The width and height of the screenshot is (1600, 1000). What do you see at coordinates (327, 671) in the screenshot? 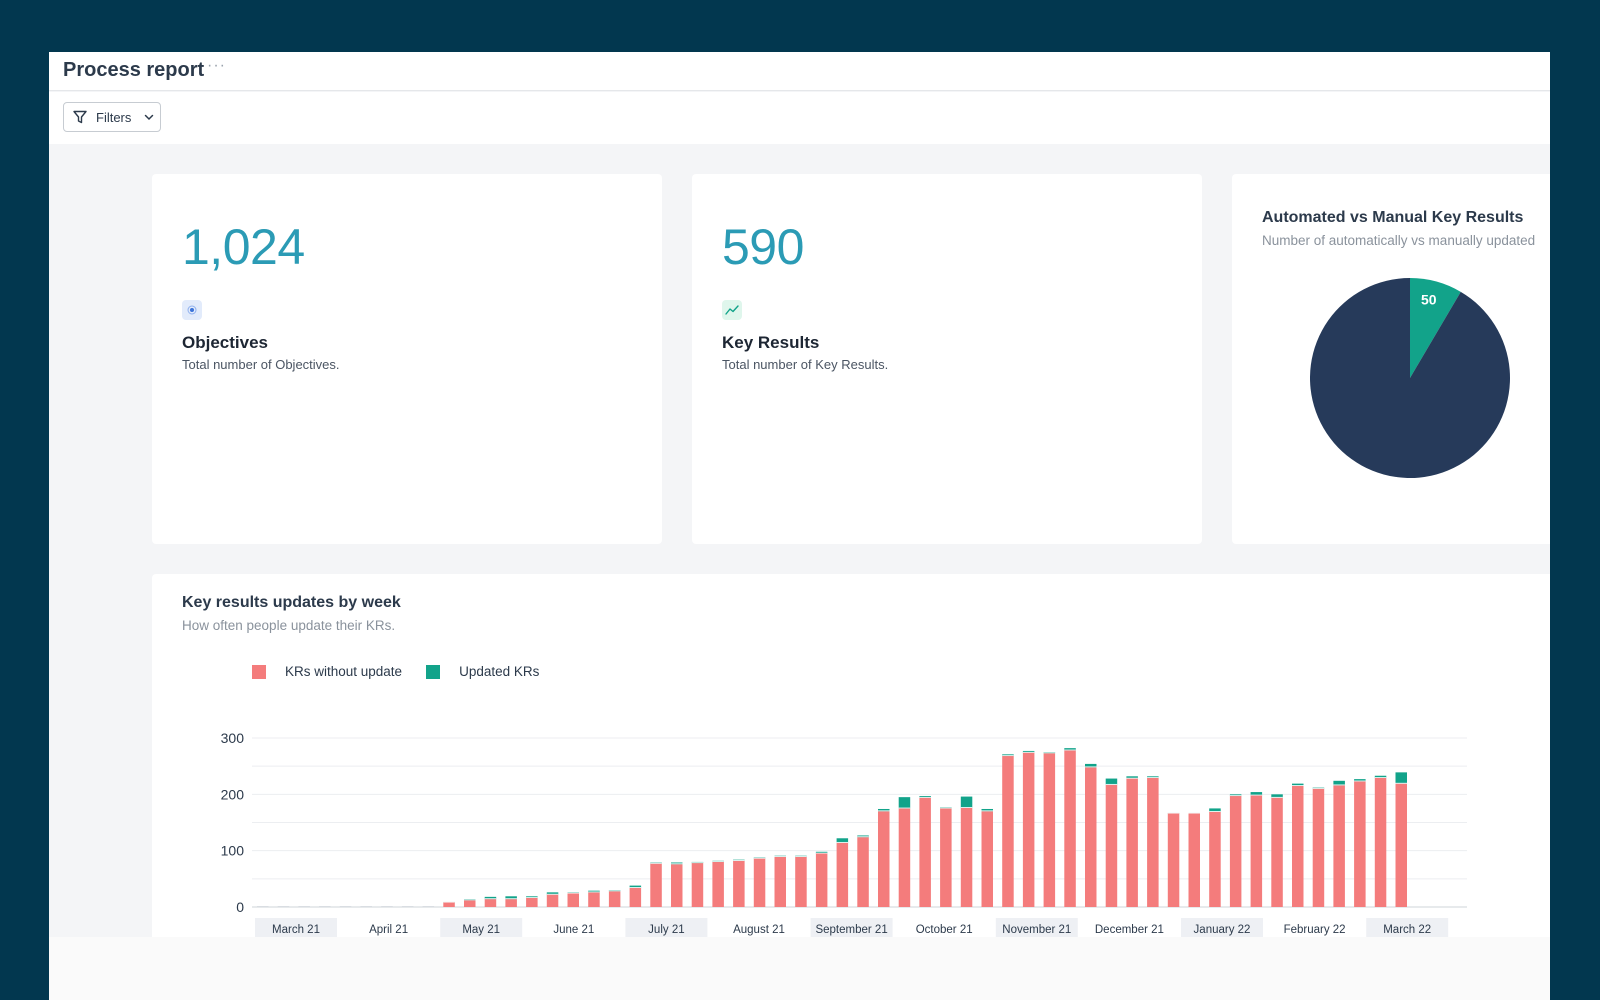
I see `legend-item-without-update: KRs without update` at bounding box center [327, 671].